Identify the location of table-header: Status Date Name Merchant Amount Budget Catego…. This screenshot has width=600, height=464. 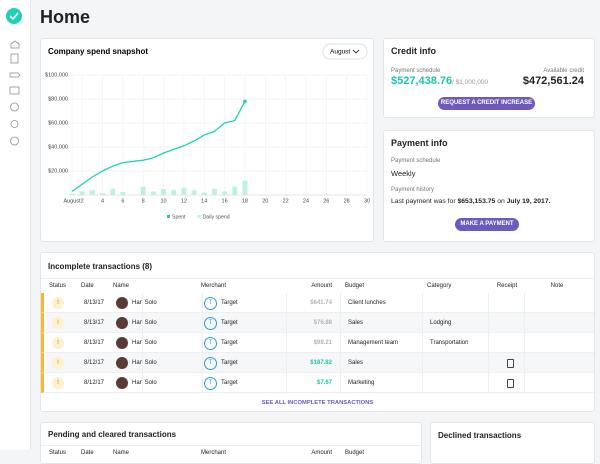
(317, 286).